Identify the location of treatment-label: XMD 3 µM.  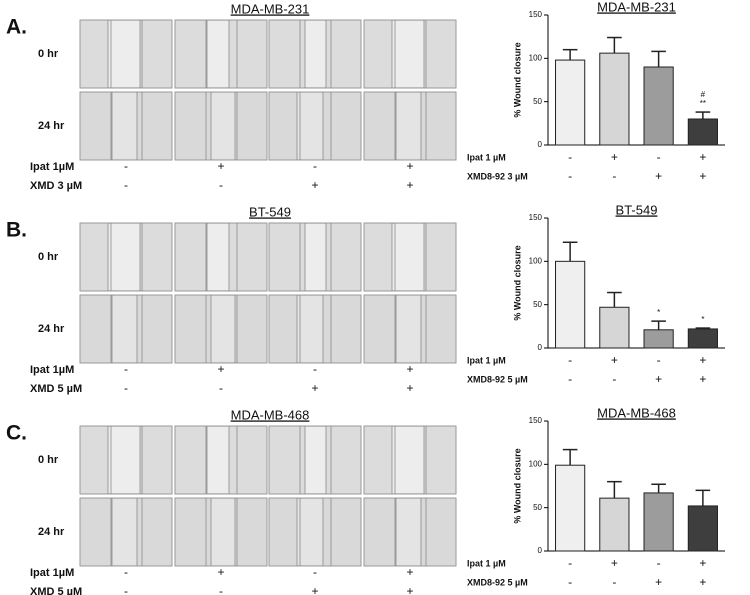
(56, 186).